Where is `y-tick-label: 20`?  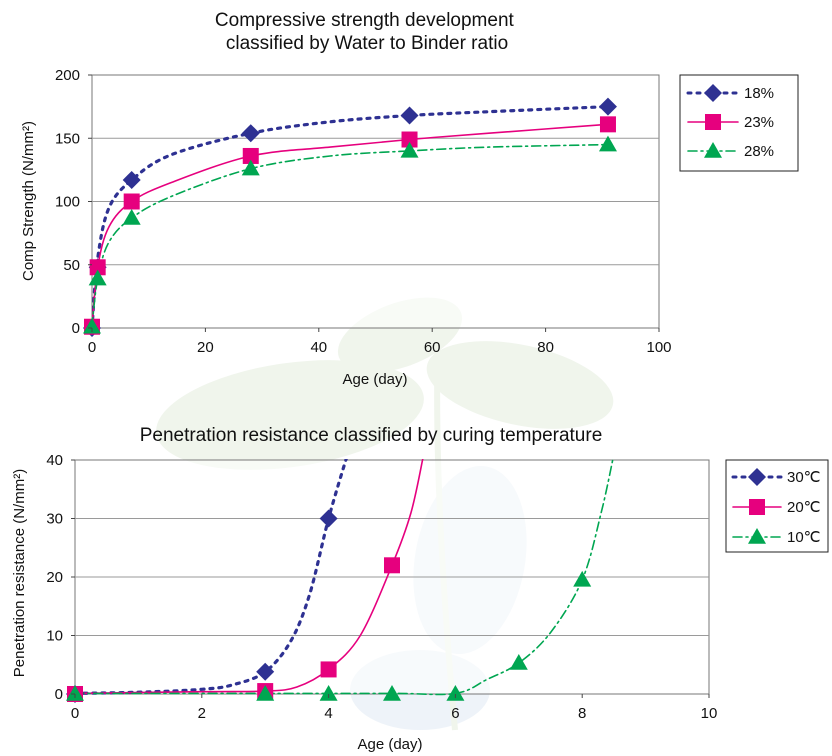 y-tick-label: 20 is located at coordinates (54, 577).